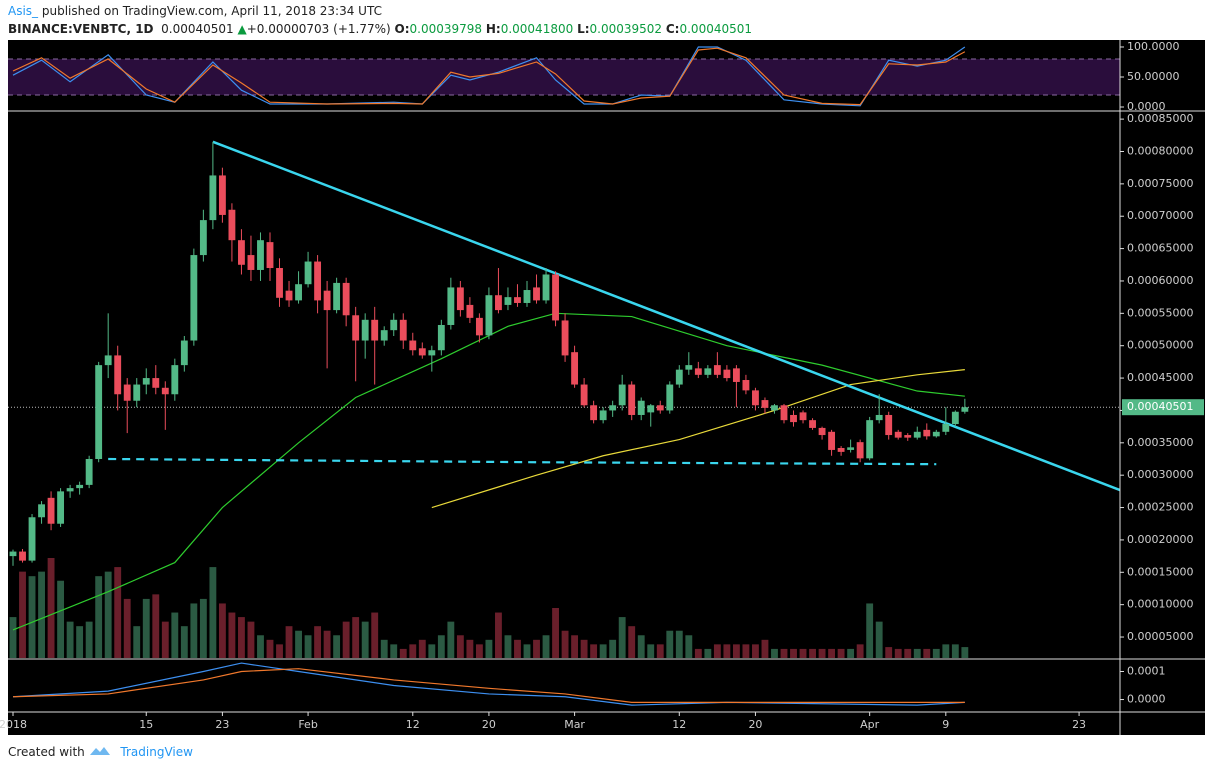 The width and height of the screenshot is (1205, 771). I want to click on brand: TradingView, so click(156, 752).